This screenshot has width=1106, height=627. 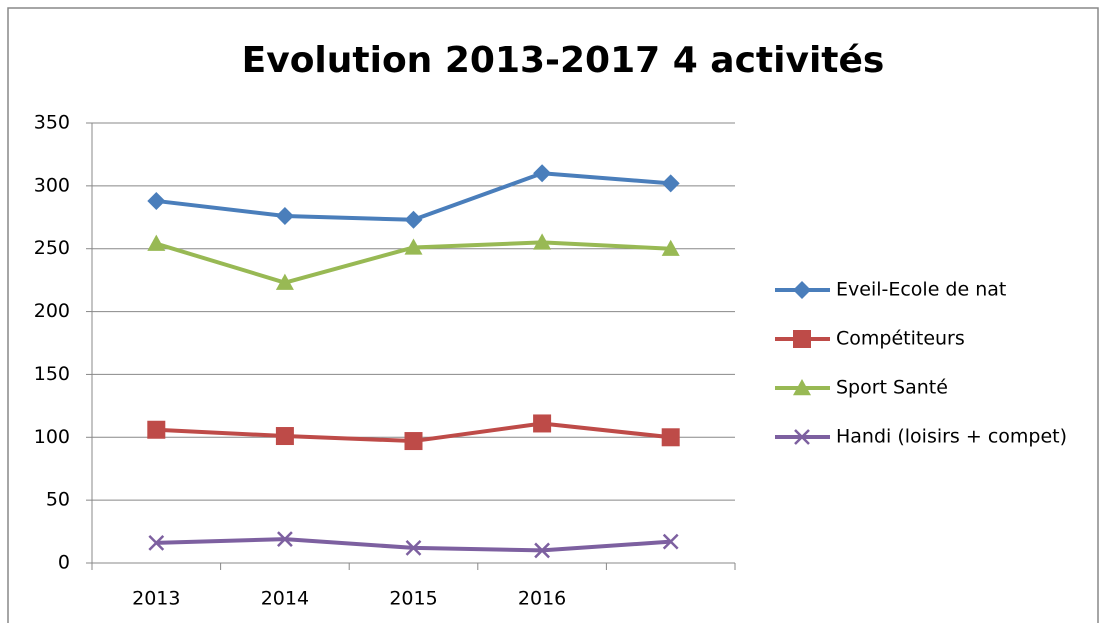 What do you see at coordinates (52, 123) in the screenshot?
I see `y-tick-label: 350` at bounding box center [52, 123].